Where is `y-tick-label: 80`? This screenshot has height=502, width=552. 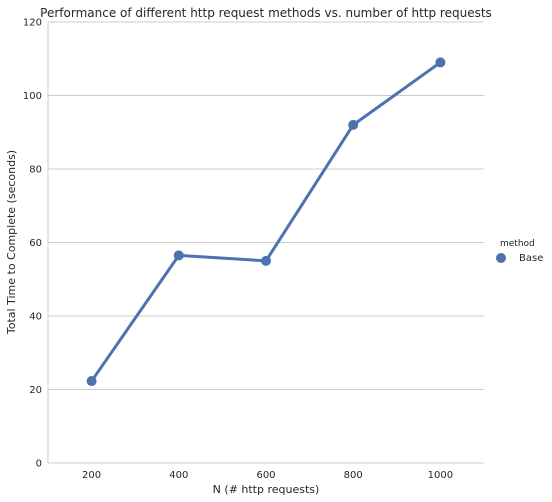
y-tick-label: 80 is located at coordinates (35, 170).